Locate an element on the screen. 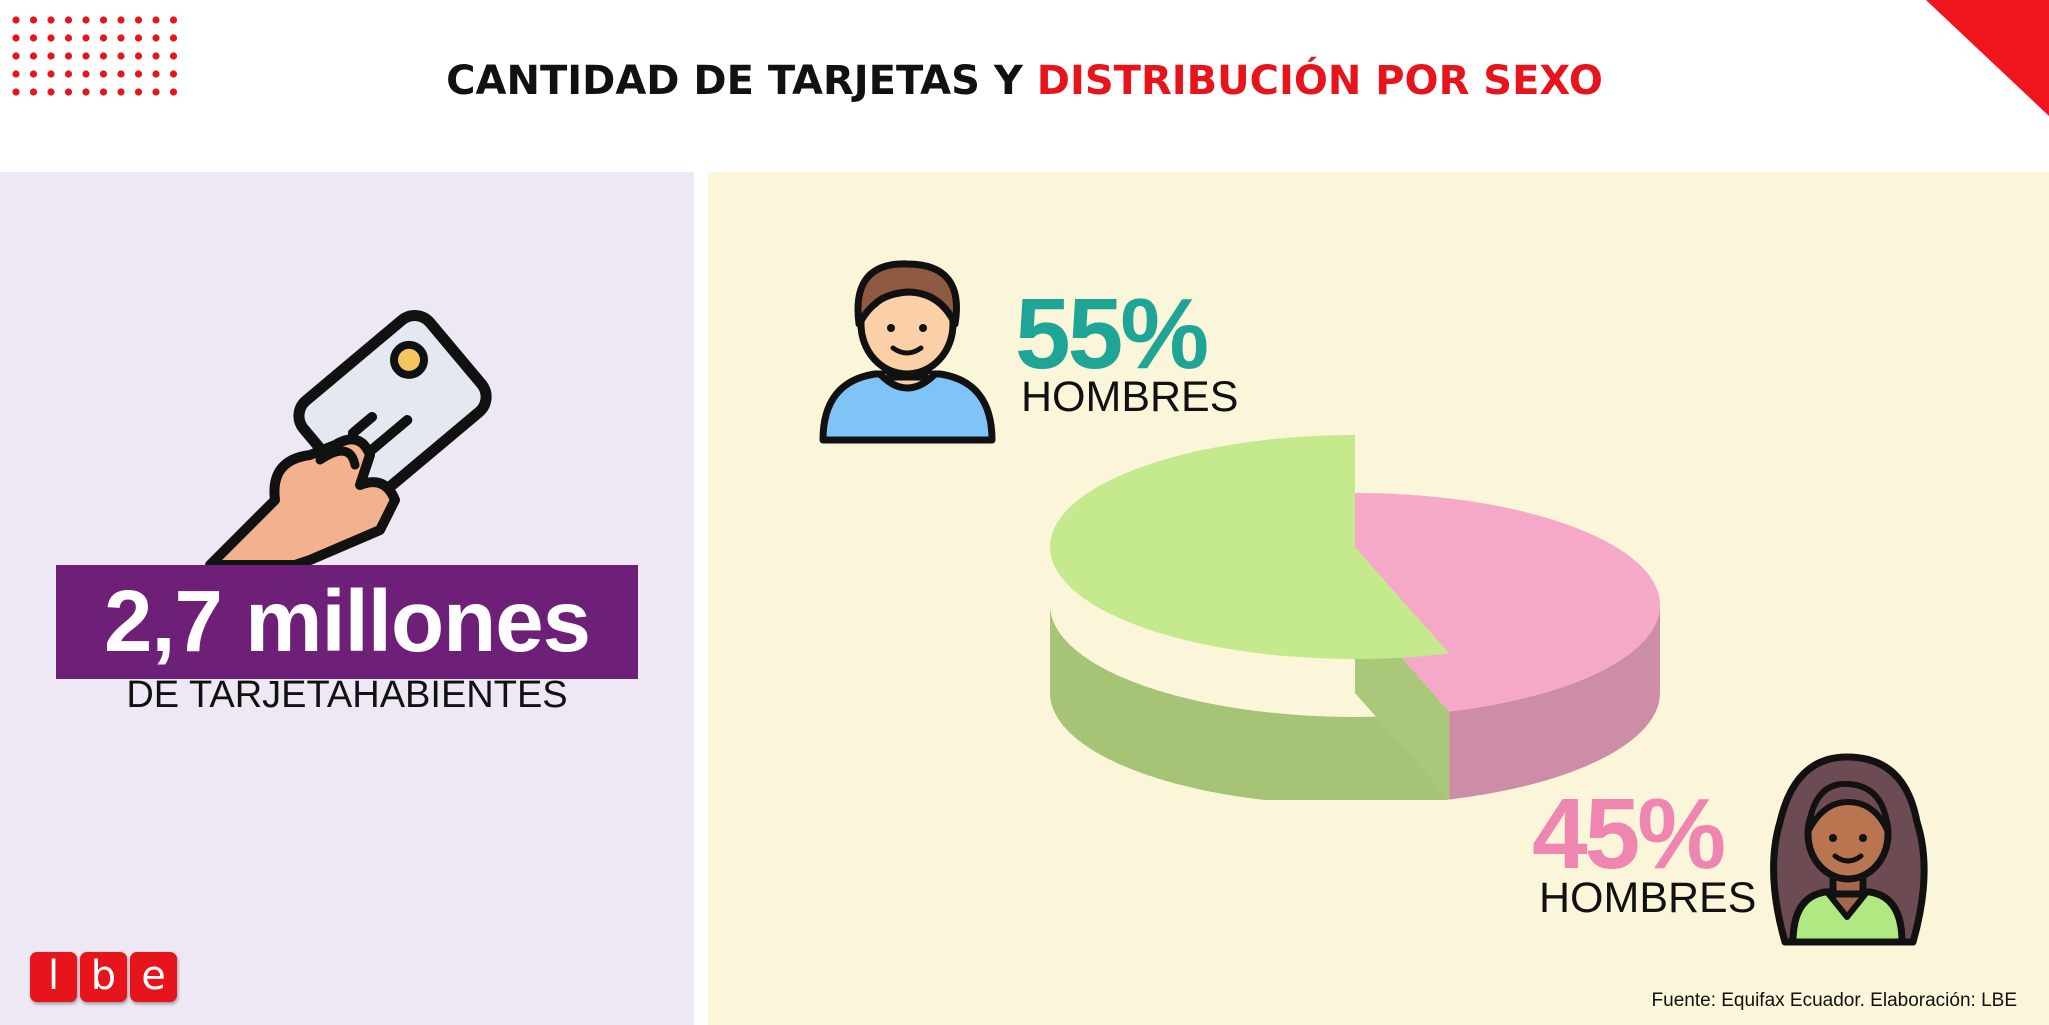 The image size is (2049, 1025). woman-avatar-icon is located at coordinates (1849, 849).